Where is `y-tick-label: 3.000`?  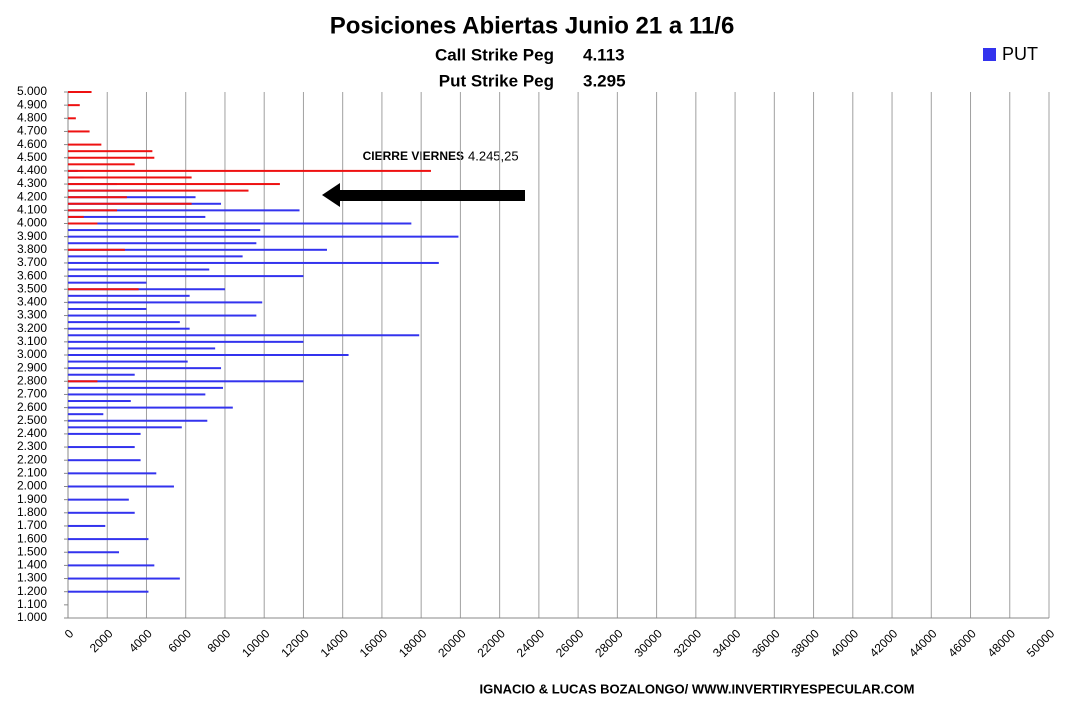
y-tick-label: 3.000 is located at coordinates (32, 354).